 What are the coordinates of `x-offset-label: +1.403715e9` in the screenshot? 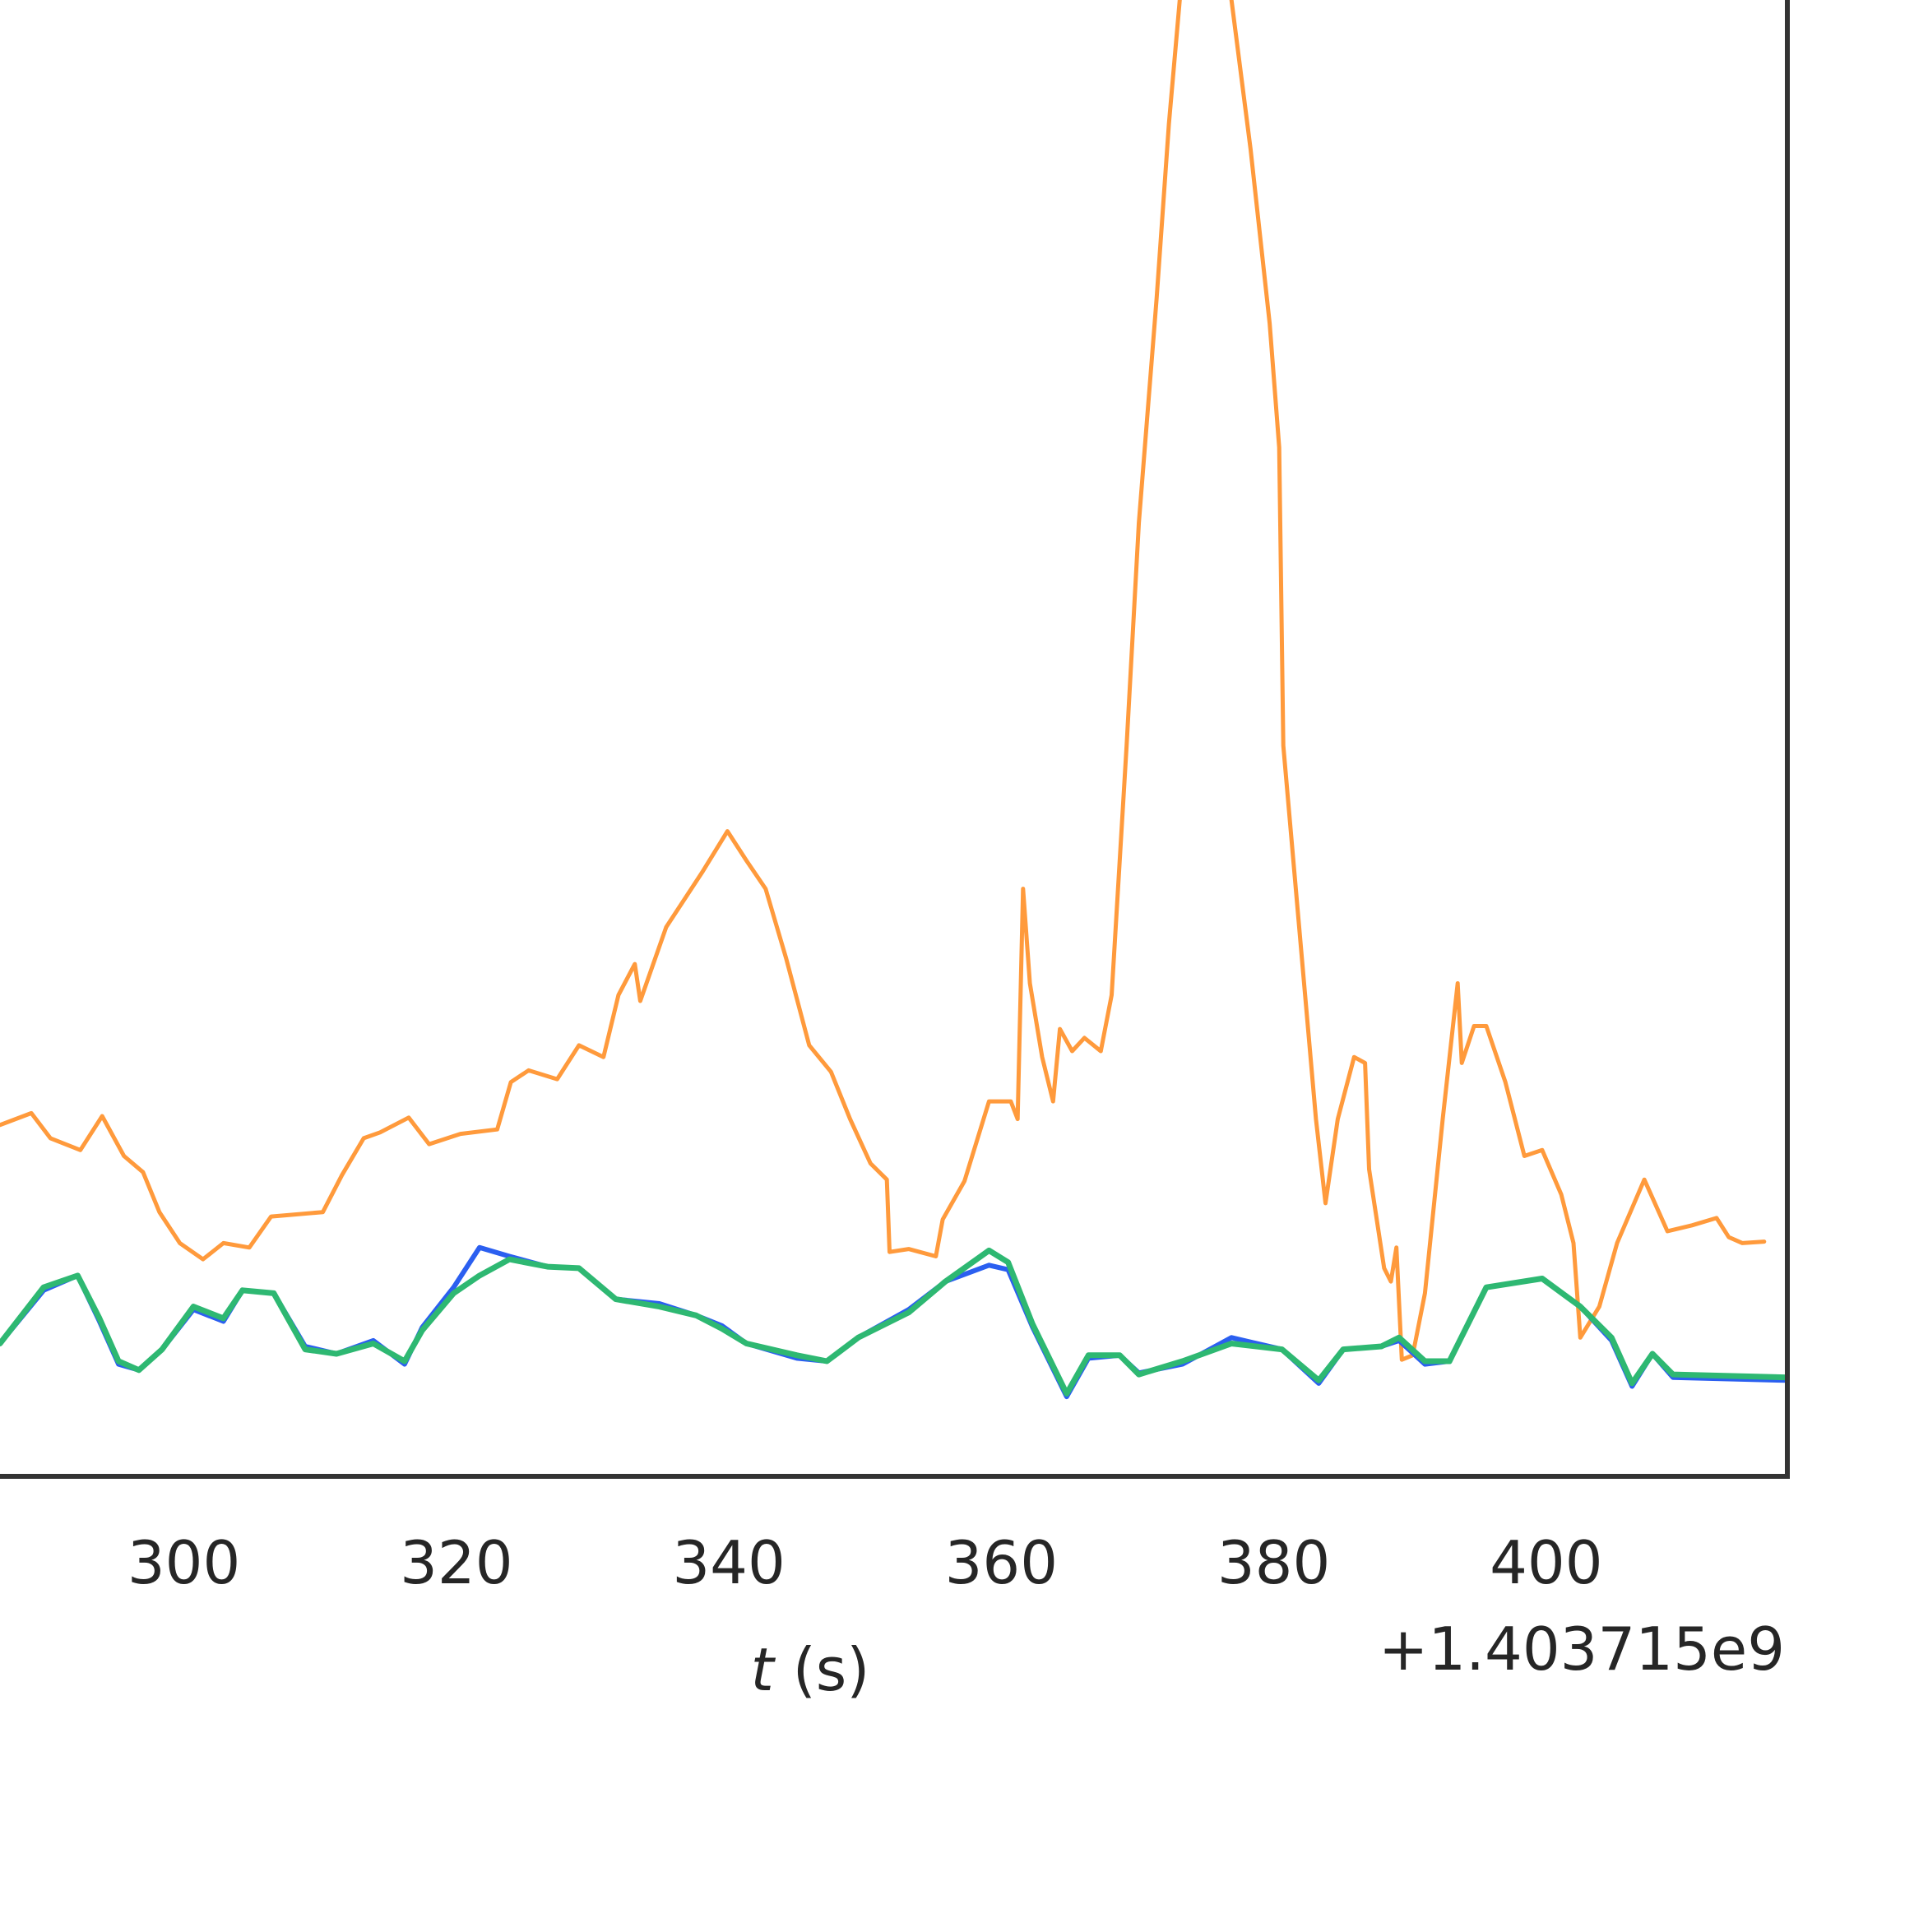 It's located at (1582, 1650).